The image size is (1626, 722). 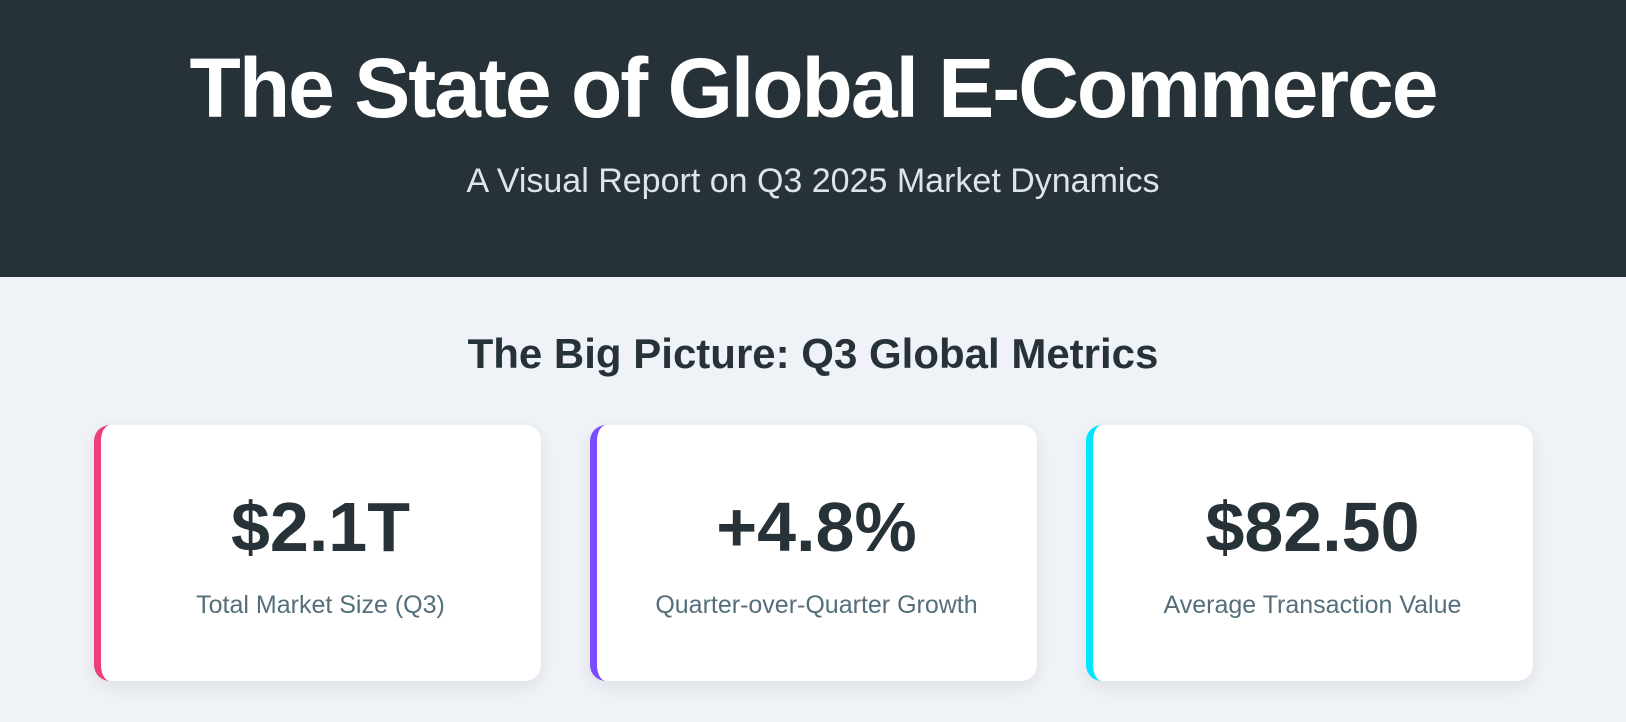 I want to click on metric-card: +4.8% Quarter-over-Quarter Growth, so click(x=813, y=553).